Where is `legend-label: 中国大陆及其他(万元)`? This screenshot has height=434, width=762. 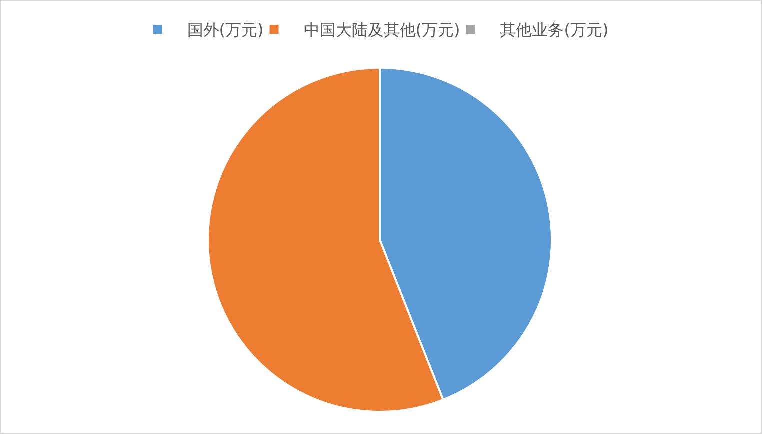 legend-label: 中国大陆及其他(万元) is located at coordinates (382, 30).